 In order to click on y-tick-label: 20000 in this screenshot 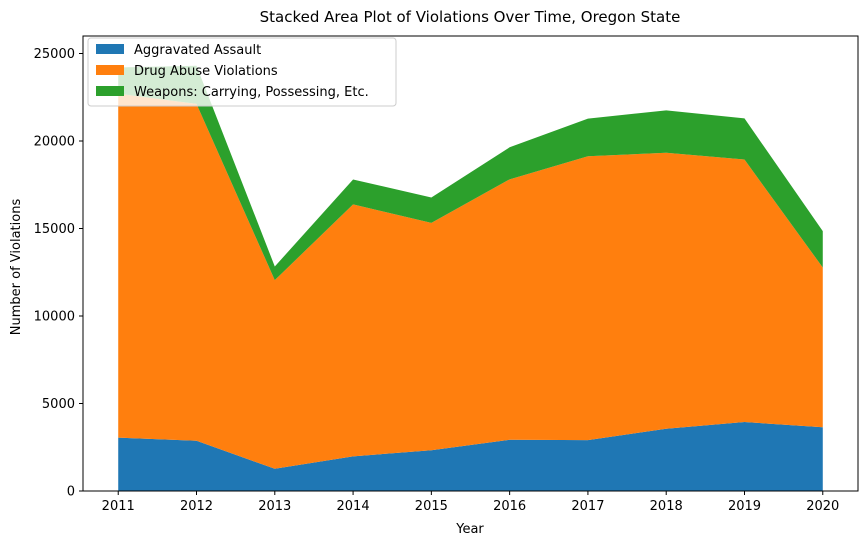, I will do `click(54, 142)`.